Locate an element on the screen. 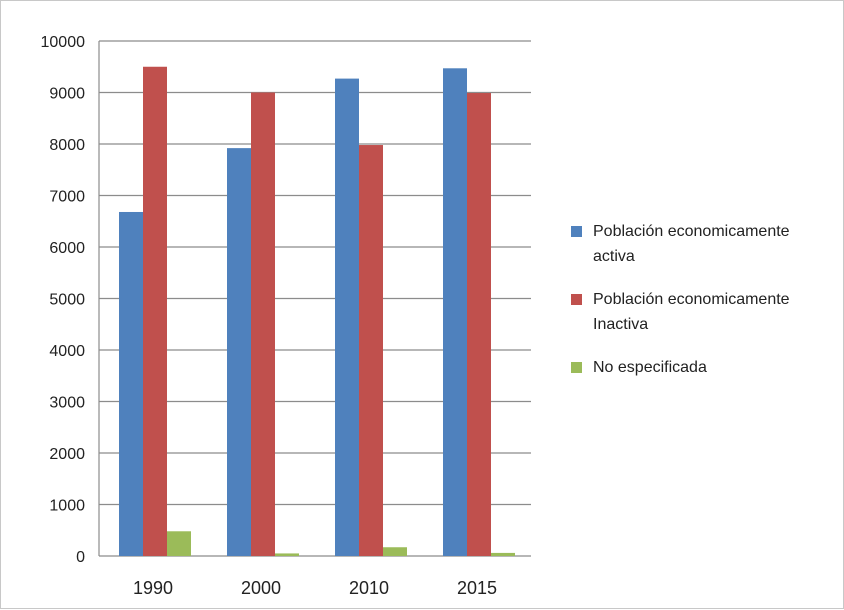 Image resolution: width=844 pixels, height=610 pixels. y-tick-label-9000: 9000 is located at coordinates (67, 94).